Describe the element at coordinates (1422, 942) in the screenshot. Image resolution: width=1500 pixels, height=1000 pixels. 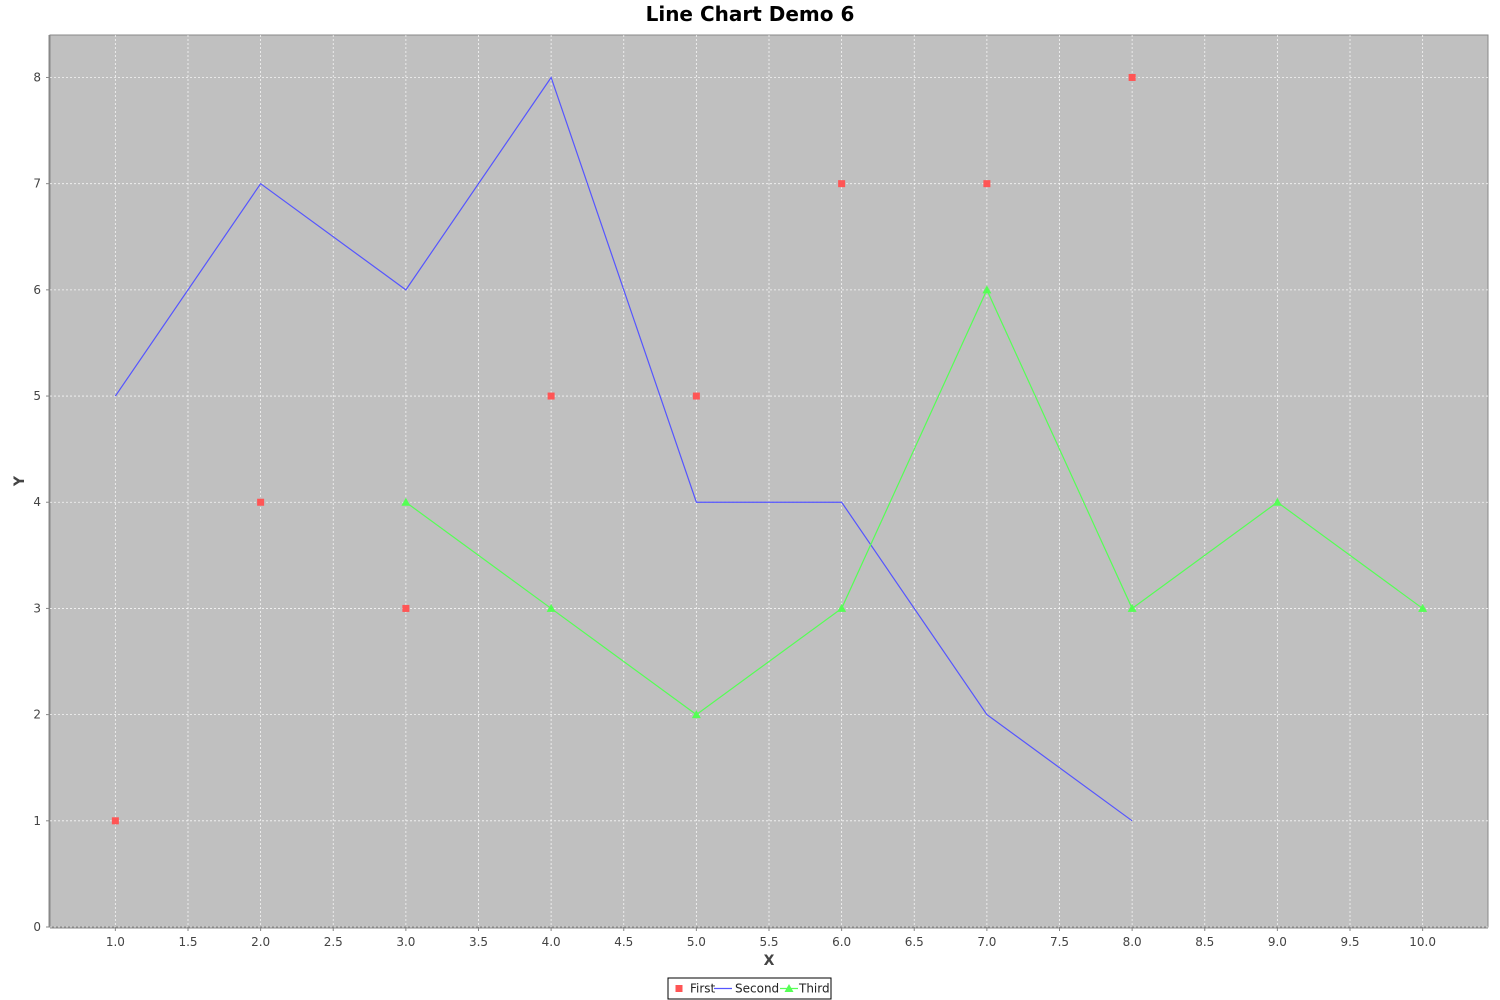
I see `x-tick-label: 10.0` at that location.